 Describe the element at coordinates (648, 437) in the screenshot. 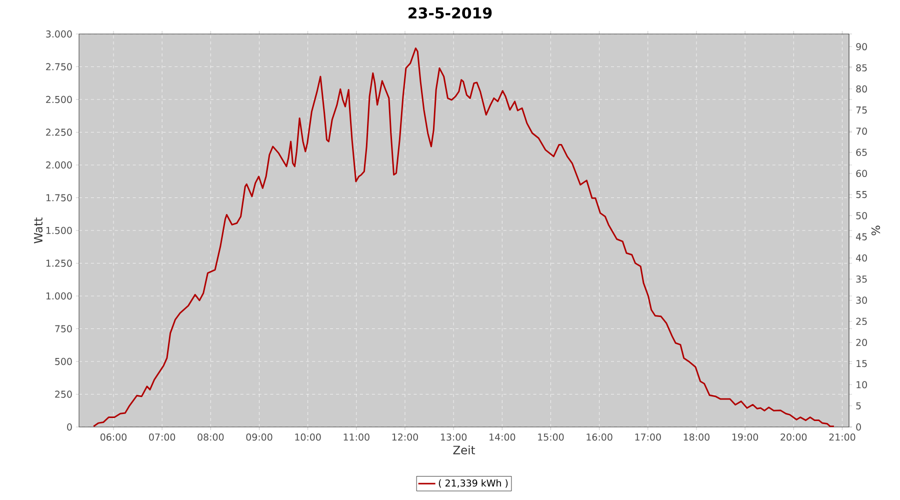

I see `x-tick-label: 17:00` at that location.